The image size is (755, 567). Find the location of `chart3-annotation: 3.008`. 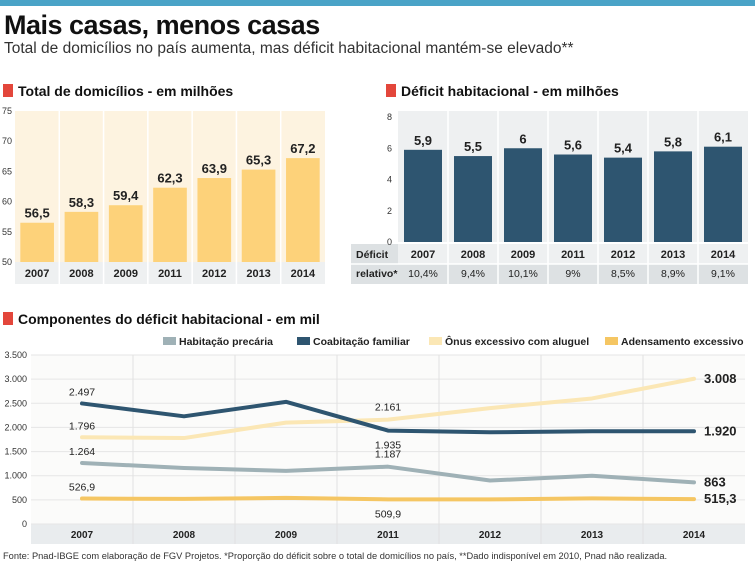

chart3-annotation: 3.008 is located at coordinates (720, 378).